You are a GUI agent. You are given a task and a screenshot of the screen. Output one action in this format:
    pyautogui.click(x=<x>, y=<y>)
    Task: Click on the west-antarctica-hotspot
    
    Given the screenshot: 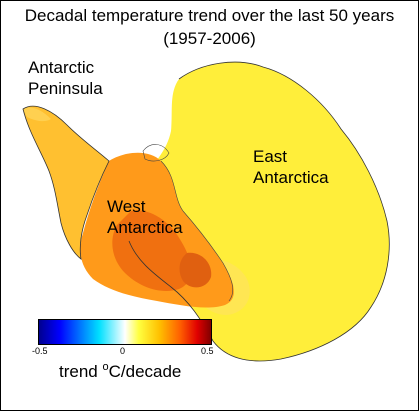 What is the action you would take?
    pyautogui.click(x=195, y=270)
    